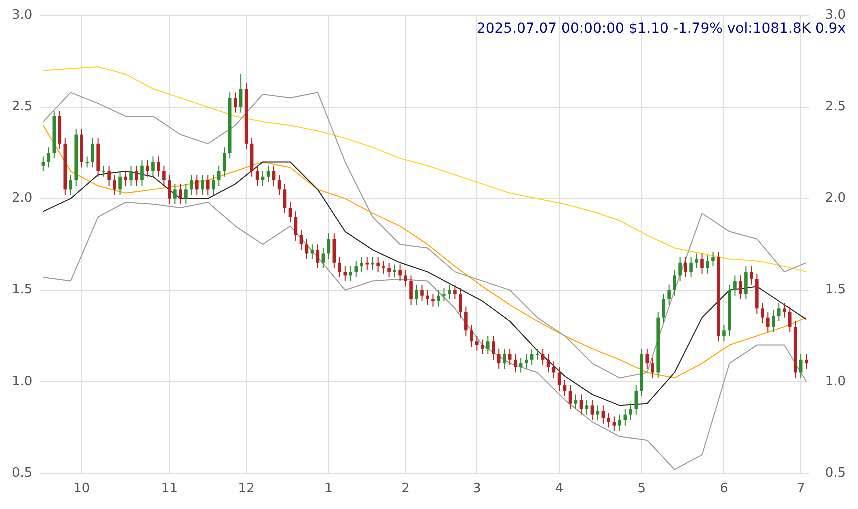  I want to click on y-tick-label: 1.5, so click(22, 290).